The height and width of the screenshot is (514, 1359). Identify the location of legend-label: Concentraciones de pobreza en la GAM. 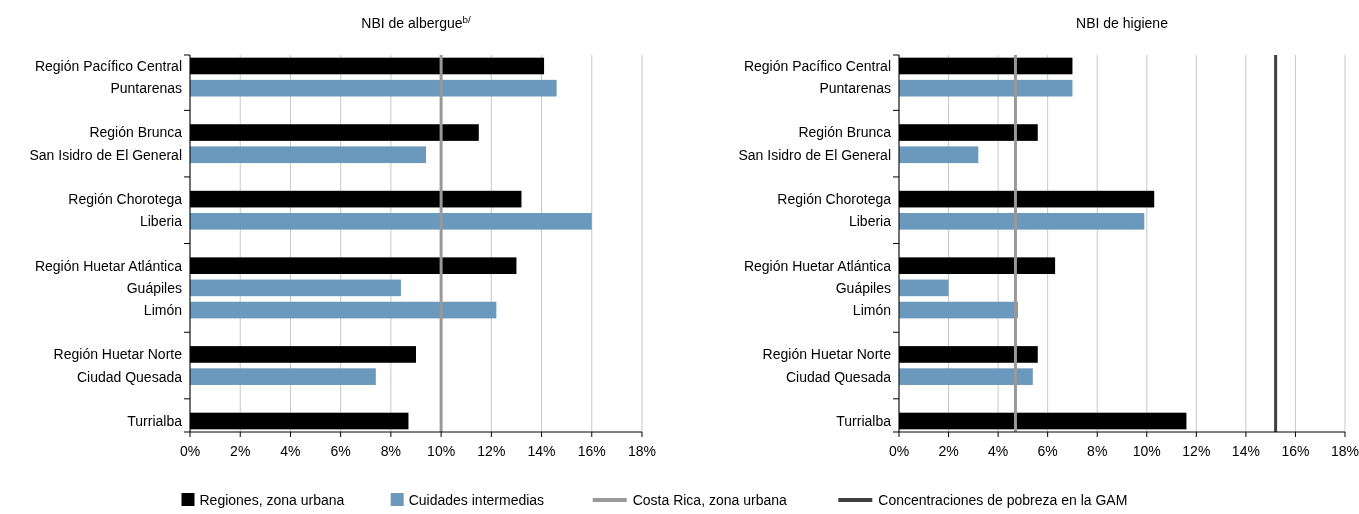
(1003, 499).